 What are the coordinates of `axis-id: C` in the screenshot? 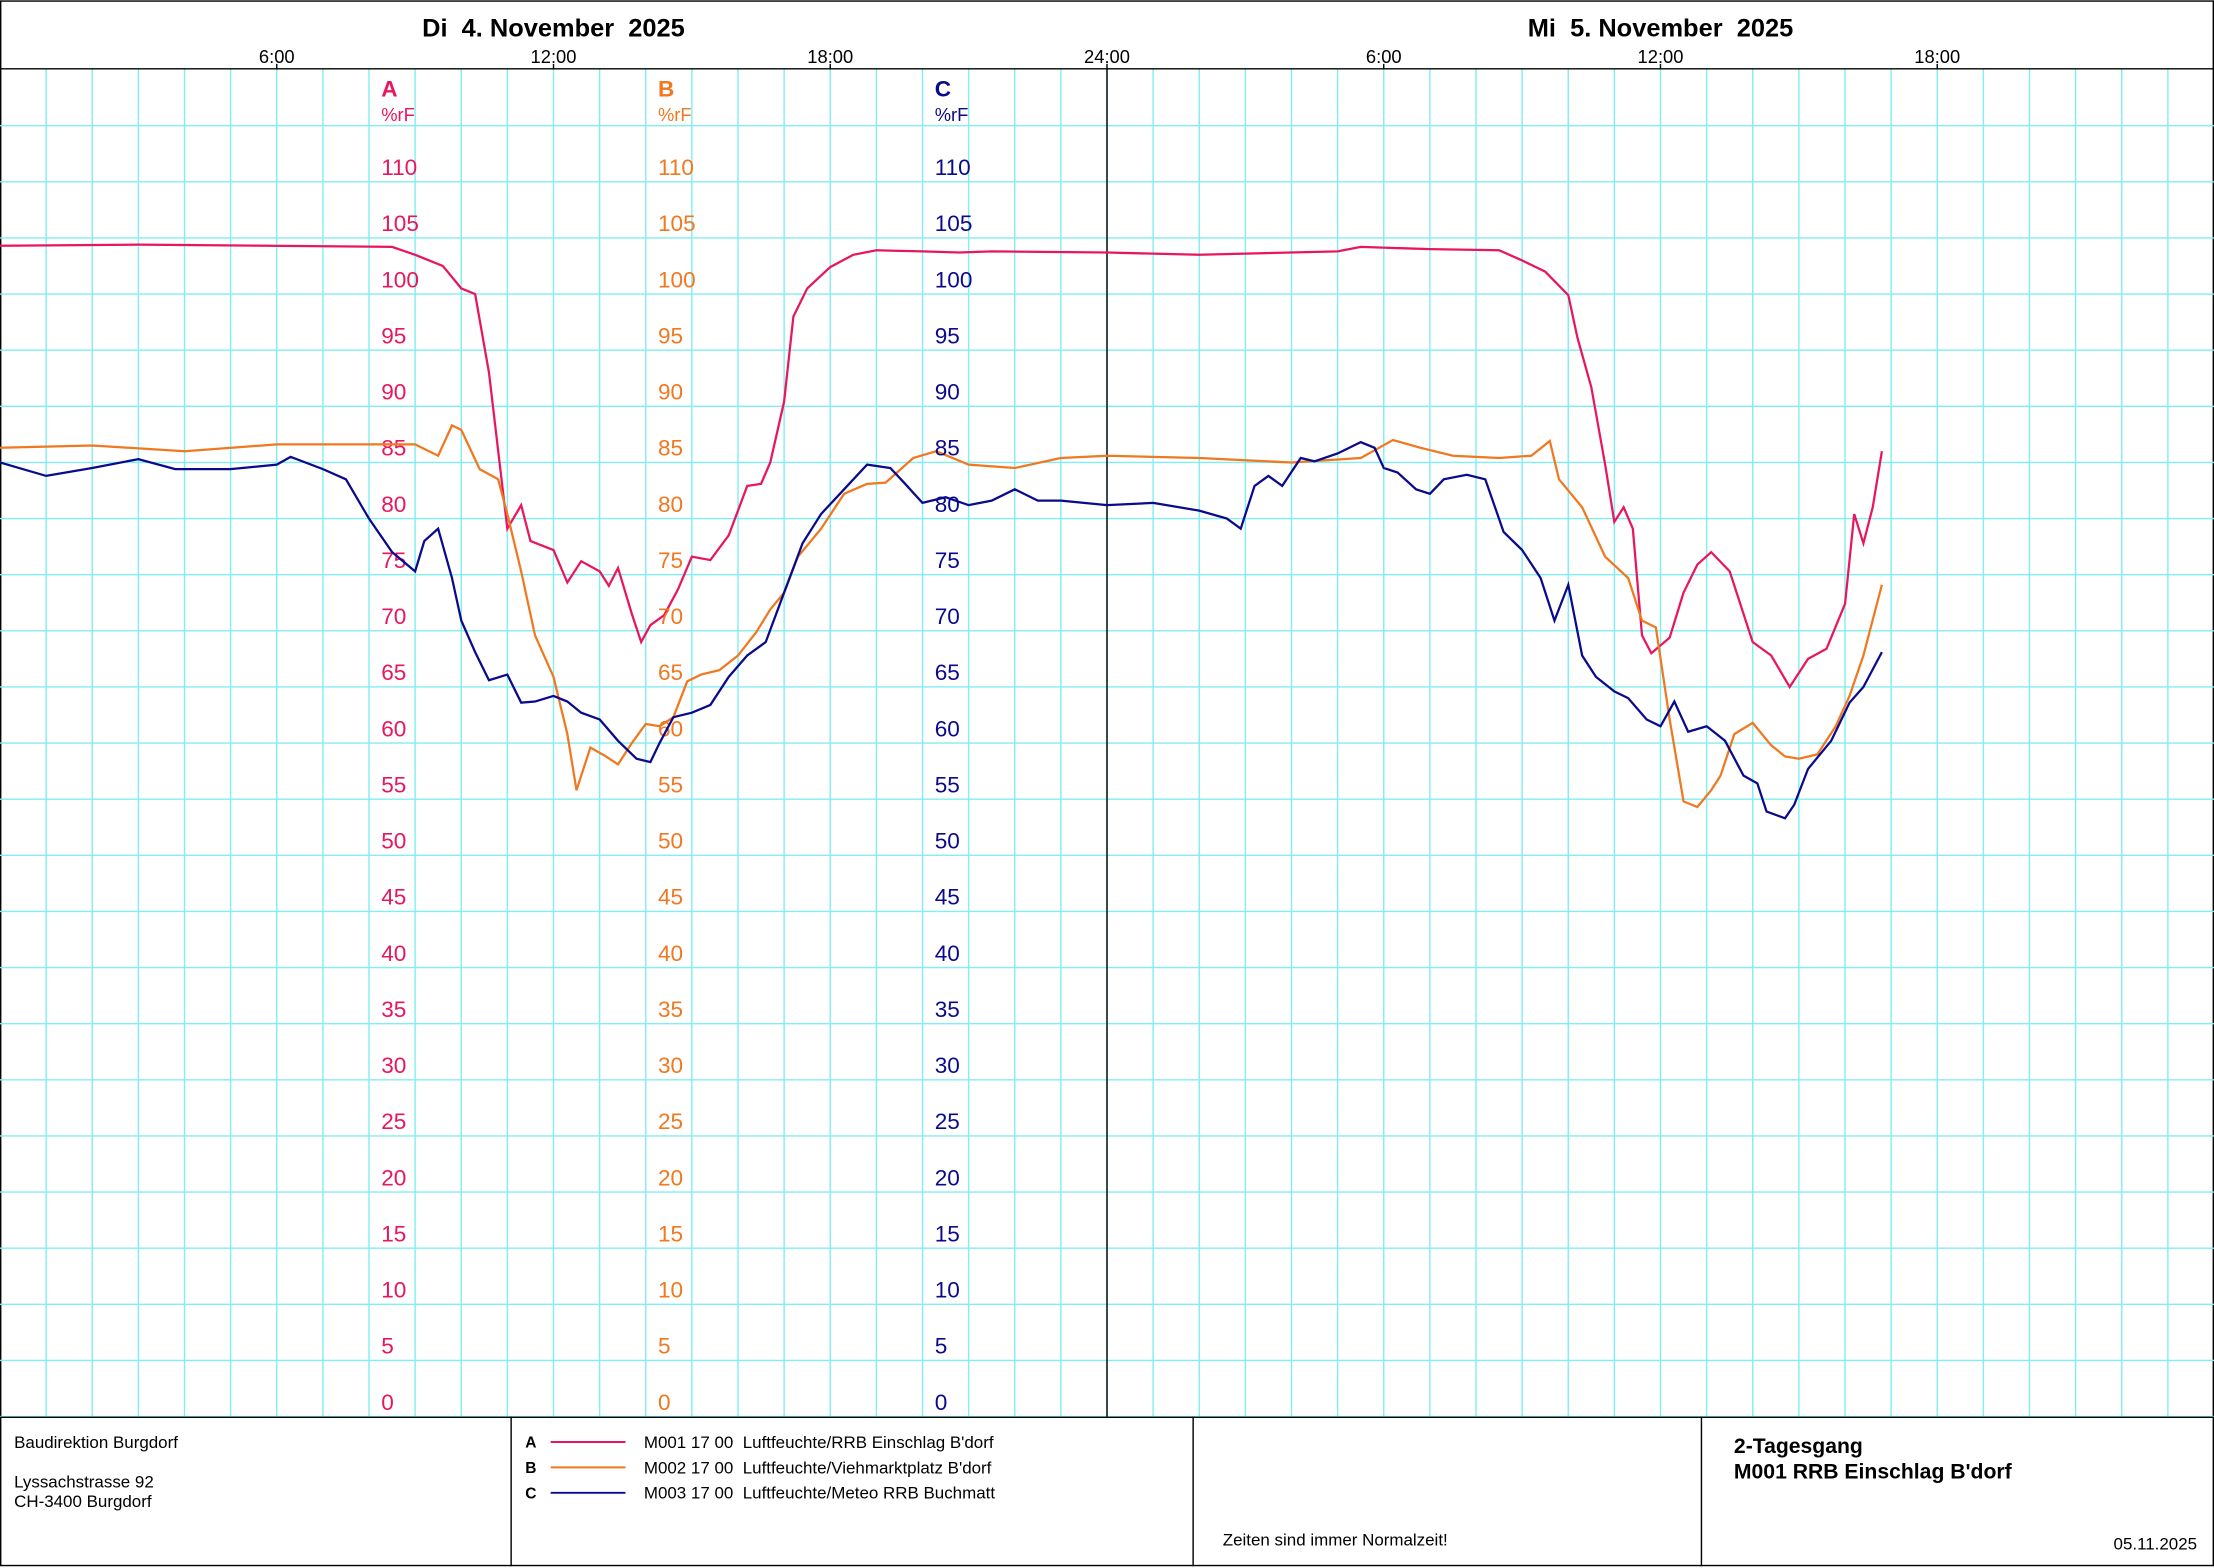 It's located at (943, 89).